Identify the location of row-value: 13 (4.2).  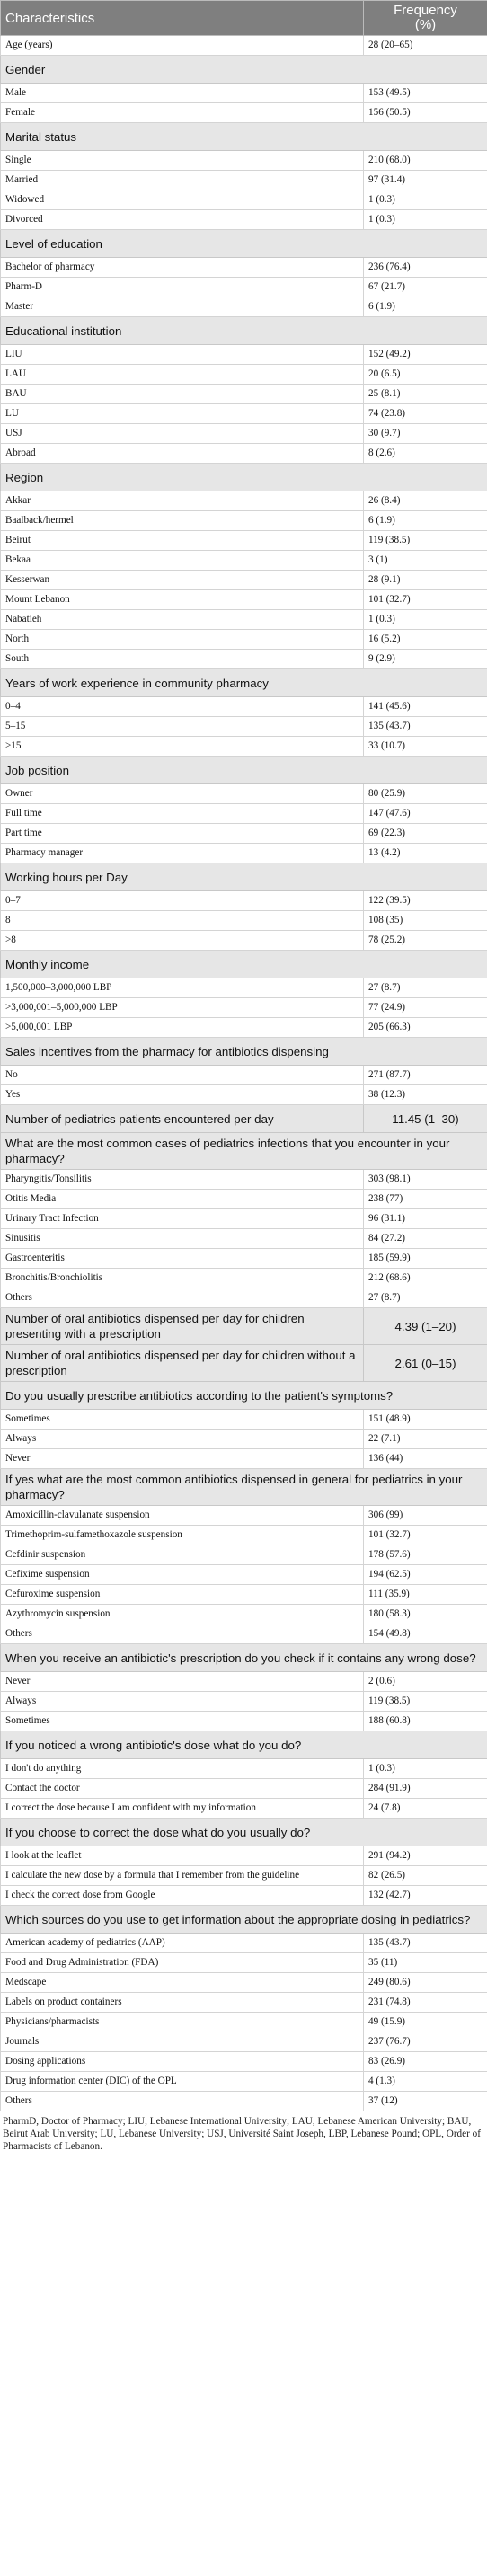
(425, 853).